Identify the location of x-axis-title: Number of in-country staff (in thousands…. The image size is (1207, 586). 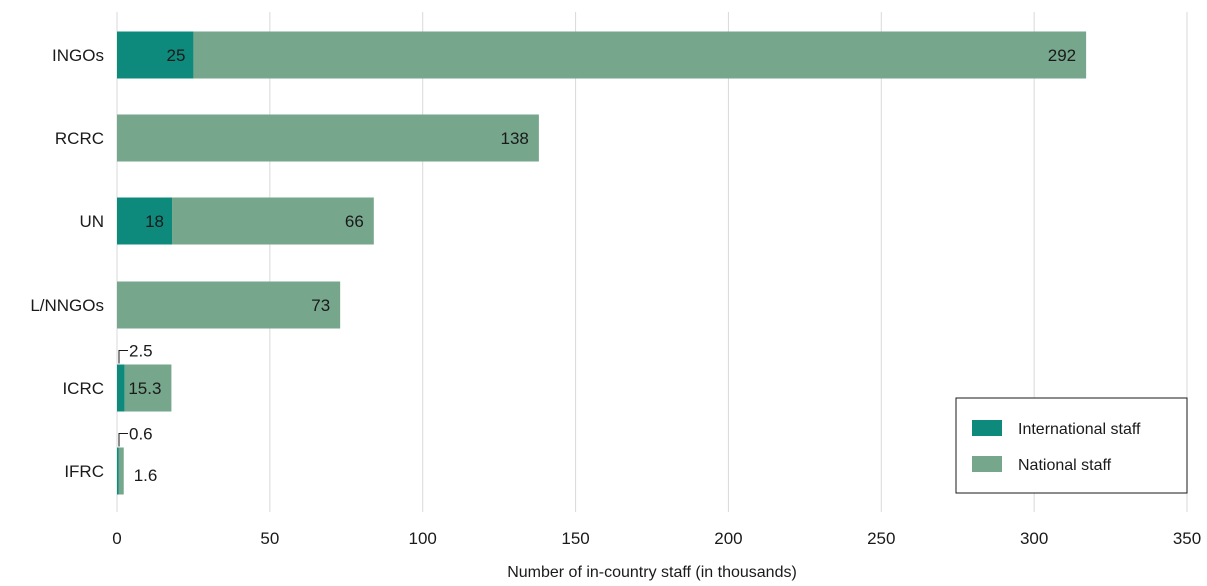
(652, 572).